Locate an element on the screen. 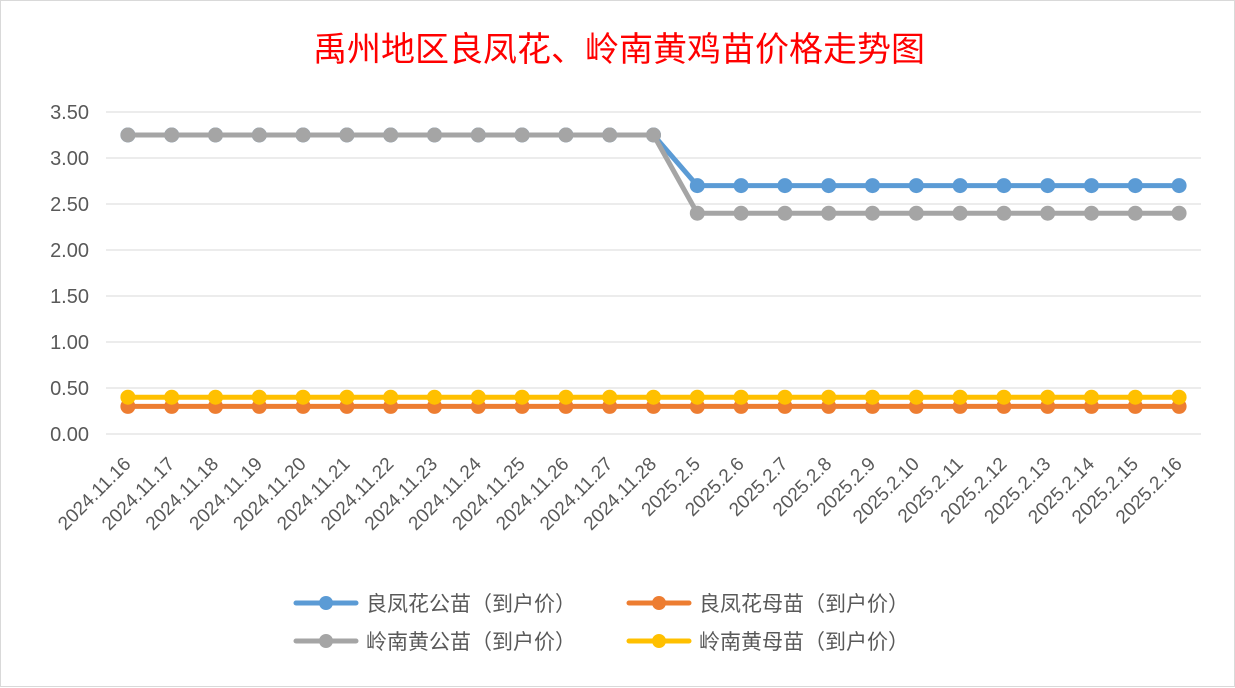 The width and height of the screenshot is (1235, 688). legend: 良凤花公苗（到户价） 良凤花母苗（到户价） 岭南黄公苗（到户价） 岭南黄母苗（到户价） is located at coordinates (601, 623).